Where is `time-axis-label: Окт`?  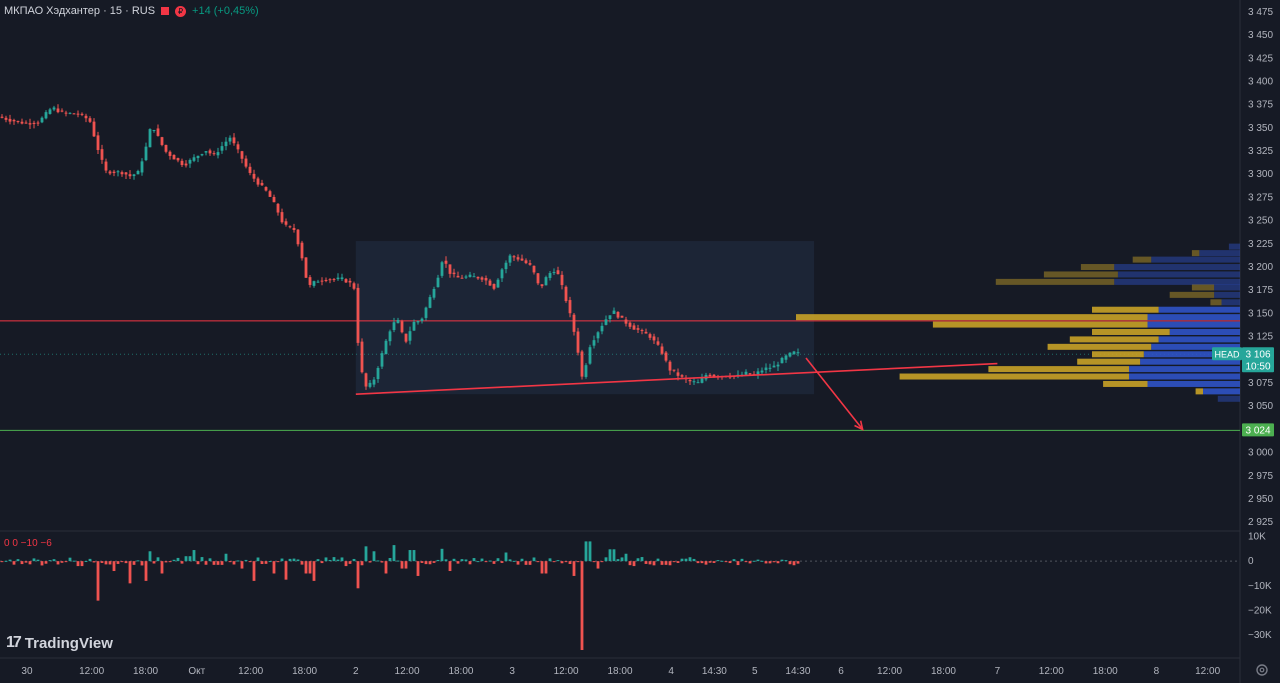
time-axis-label: Окт is located at coordinates (196, 671).